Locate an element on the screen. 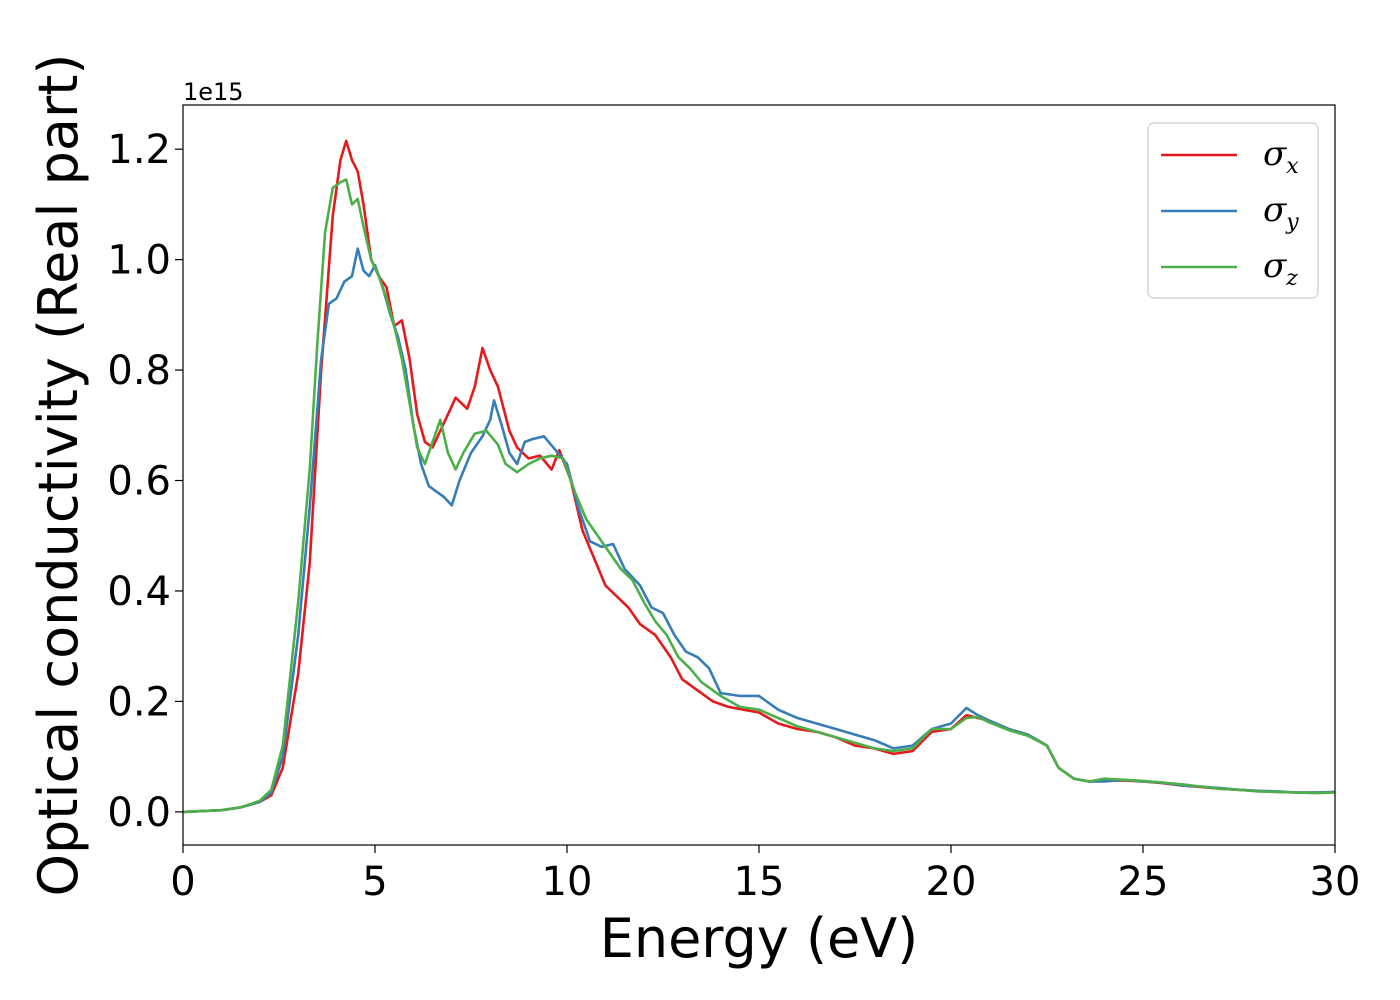  y-offset-label: 1e15 is located at coordinates (213, 92).